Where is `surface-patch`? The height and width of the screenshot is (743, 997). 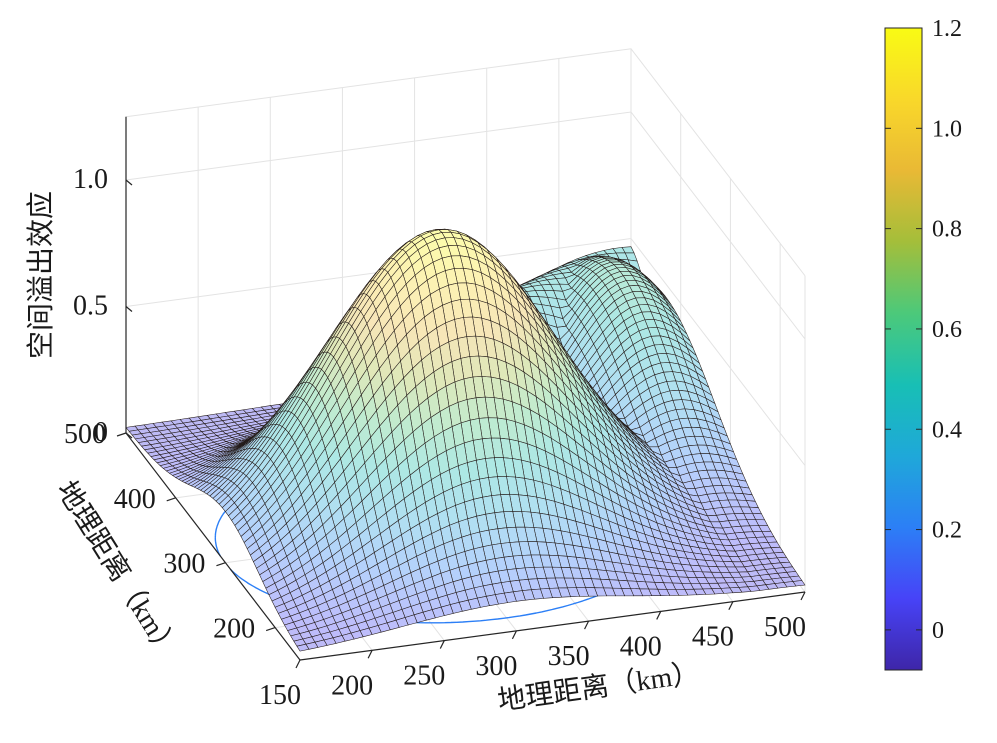
surface-patch is located at coordinates (303, 647).